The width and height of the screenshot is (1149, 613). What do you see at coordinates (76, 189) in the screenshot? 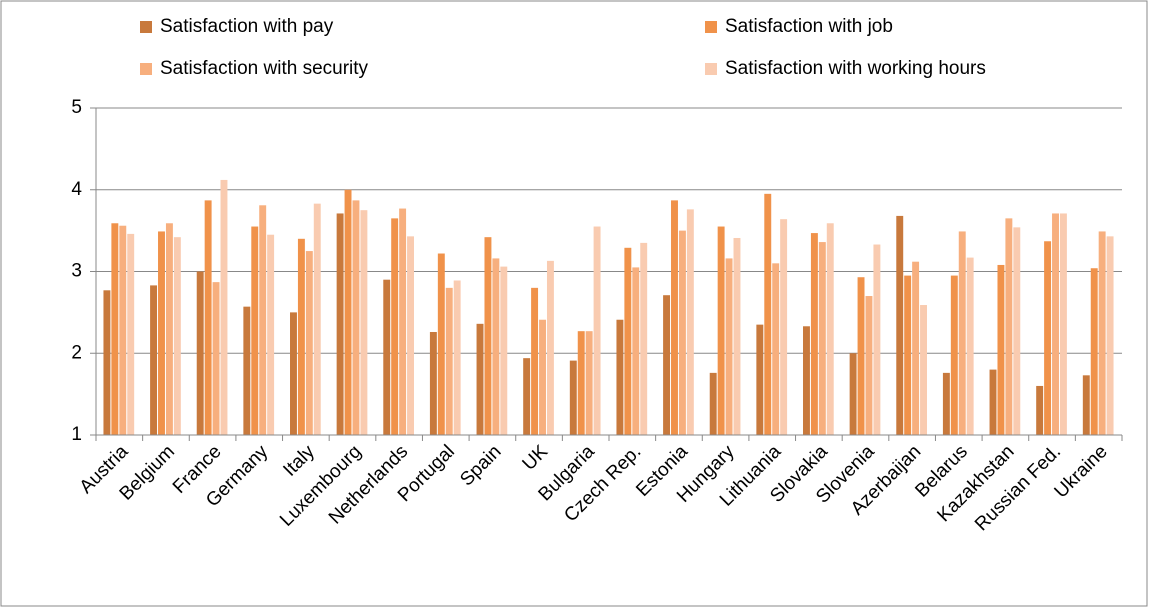
I see `y-tick-label: 4` at bounding box center [76, 189].